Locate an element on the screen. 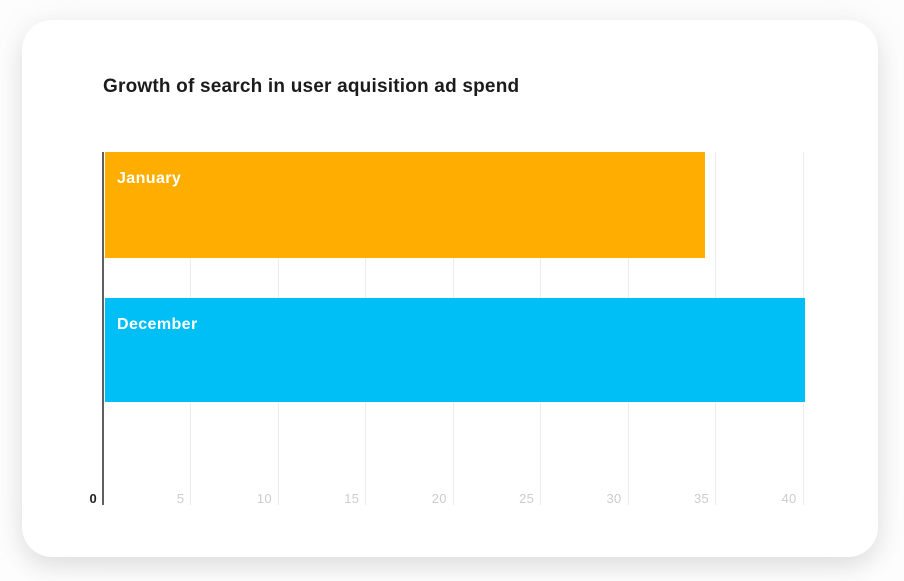 This screenshot has height=581, width=904. x-tick-25: 25 is located at coordinates (527, 498).